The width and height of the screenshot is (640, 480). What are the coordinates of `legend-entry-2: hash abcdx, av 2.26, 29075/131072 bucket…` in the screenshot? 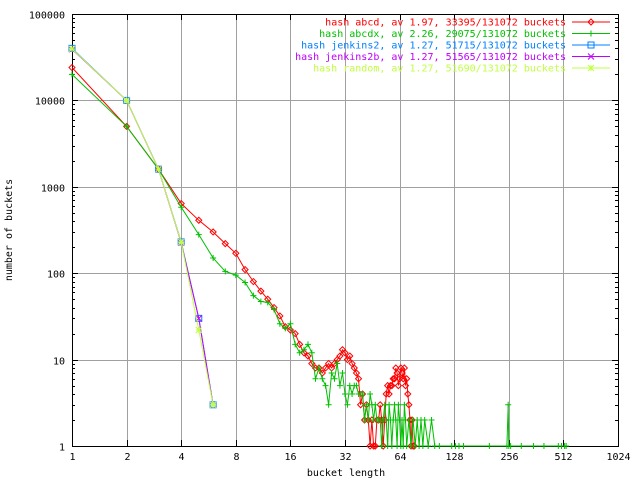 It's located at (464, 34).